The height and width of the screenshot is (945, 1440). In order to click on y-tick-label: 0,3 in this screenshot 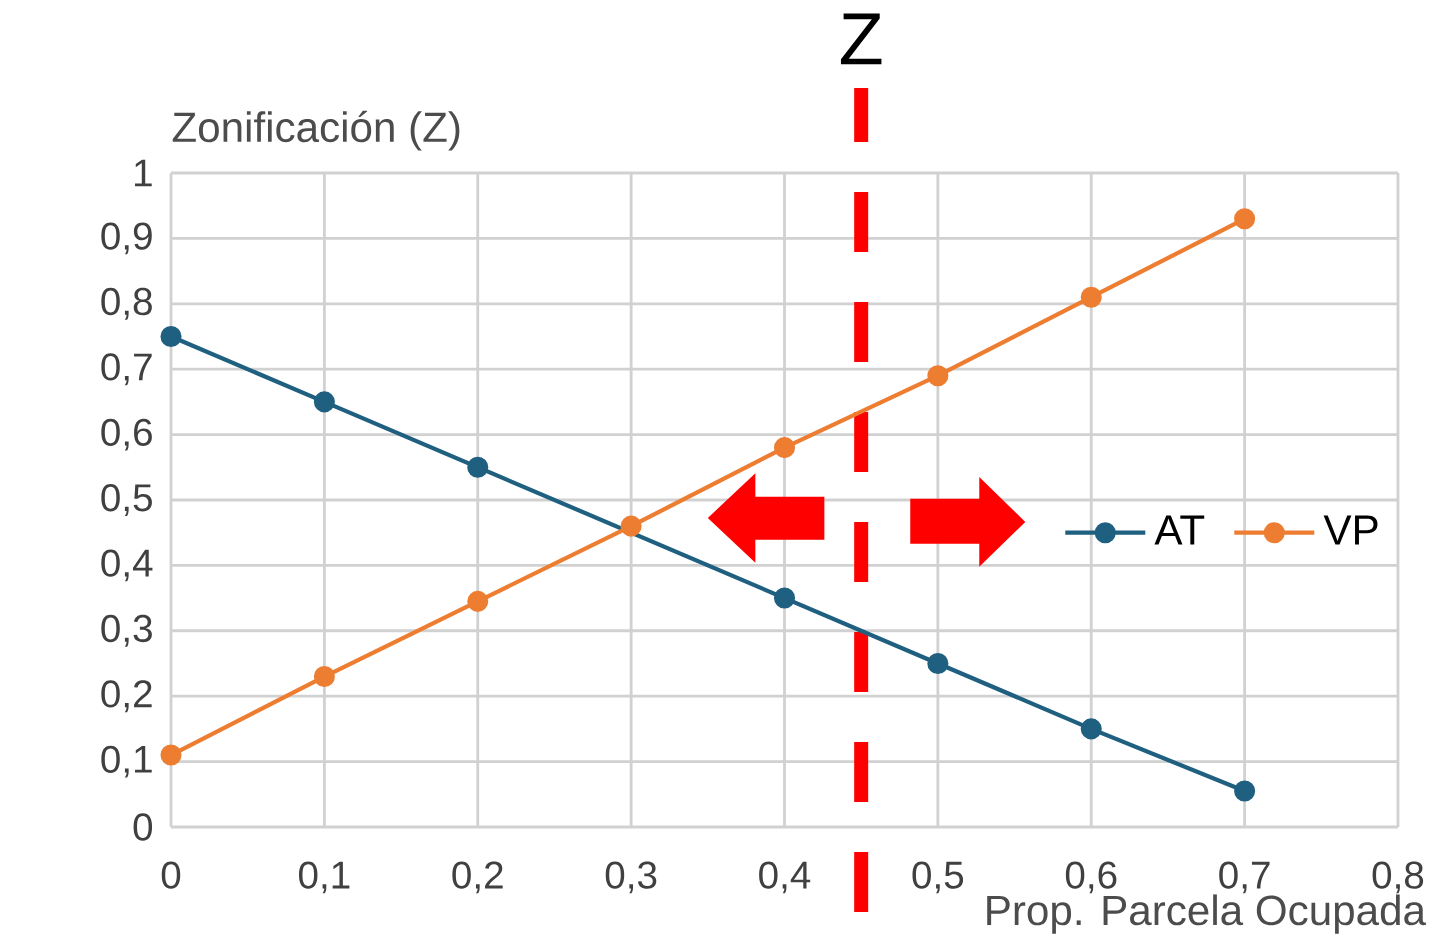, I will do `click(126, 630)`.